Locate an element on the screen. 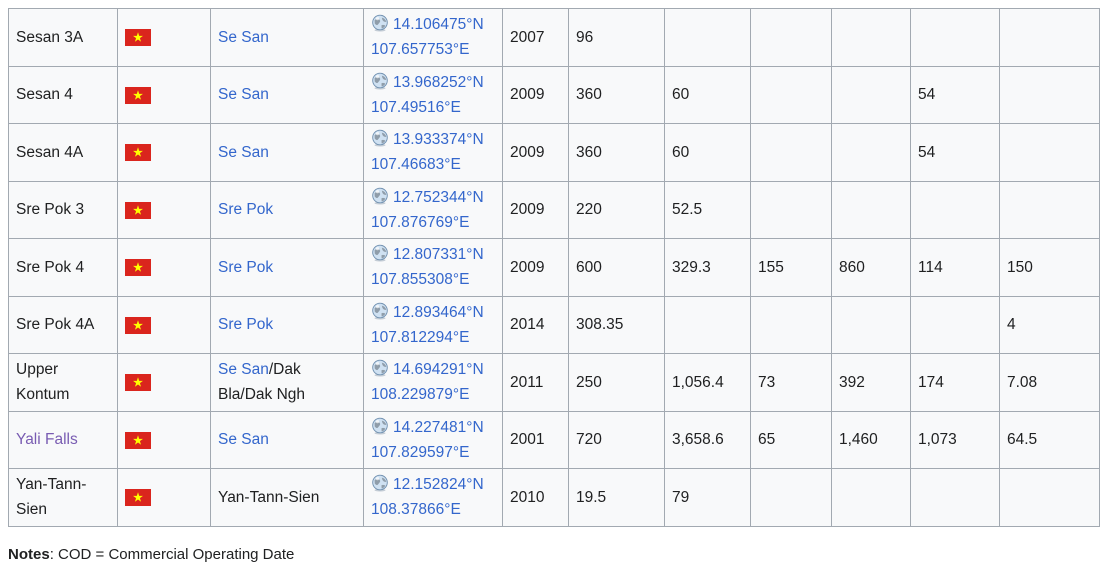 The image size is (1109, 573). cell-value: 308.35 is located at coordinates (600, 325).